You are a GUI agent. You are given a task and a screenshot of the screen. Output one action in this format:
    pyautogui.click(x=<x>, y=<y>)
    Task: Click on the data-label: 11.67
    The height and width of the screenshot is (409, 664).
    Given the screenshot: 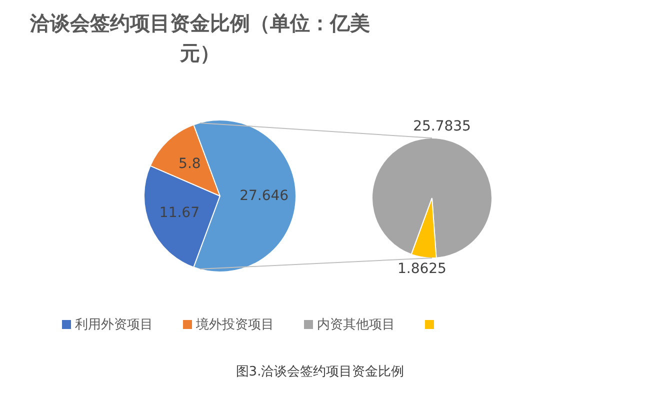 What is the action you would take?
    pyautogui.click(x=179, y=213)
    